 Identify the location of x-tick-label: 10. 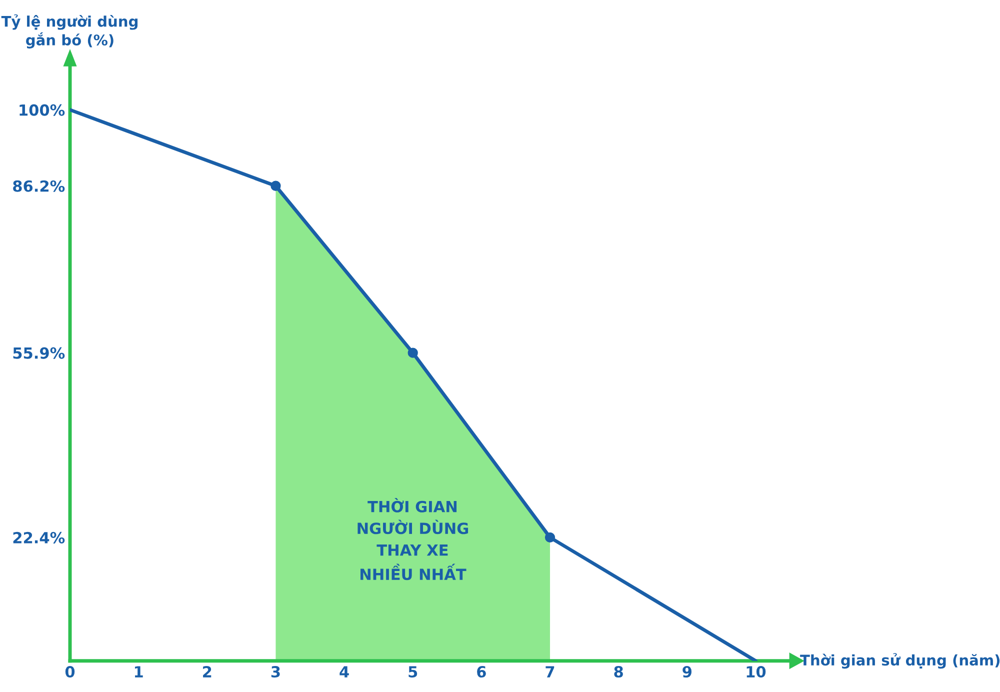
(756, 672).